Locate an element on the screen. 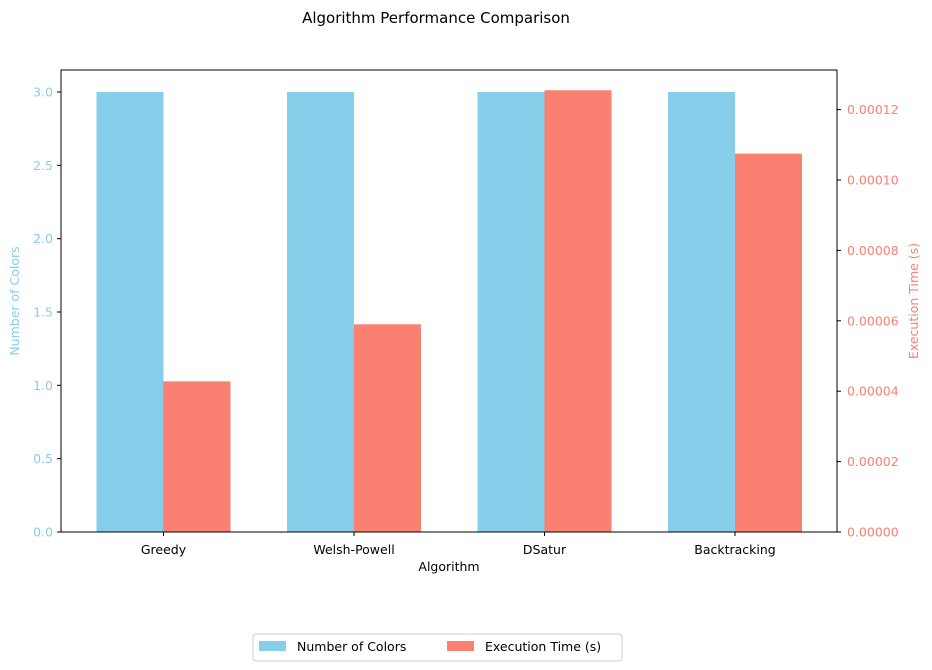 This screenshot has height=670, width=932. right-y-axis-label: Execution Time (s) is located at coordinates (913, 301).